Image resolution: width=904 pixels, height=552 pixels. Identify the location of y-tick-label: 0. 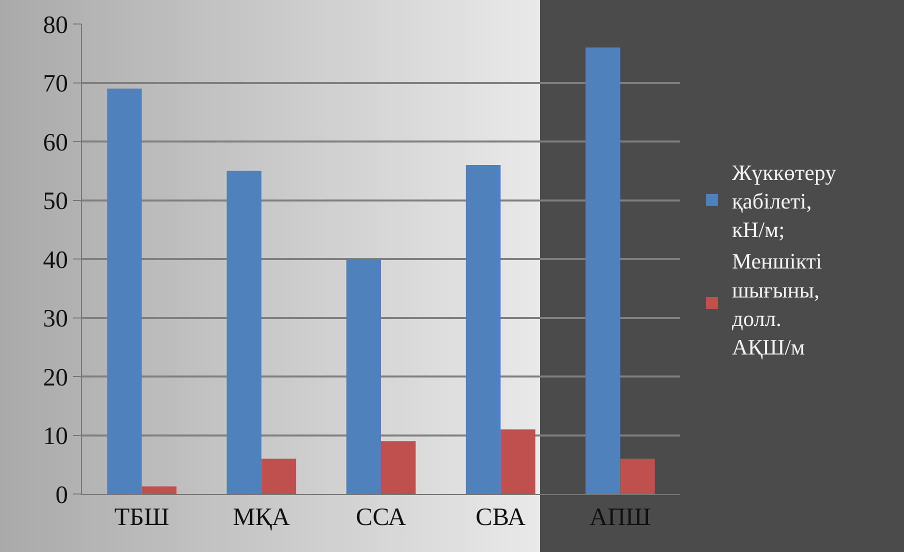
(62, 495).